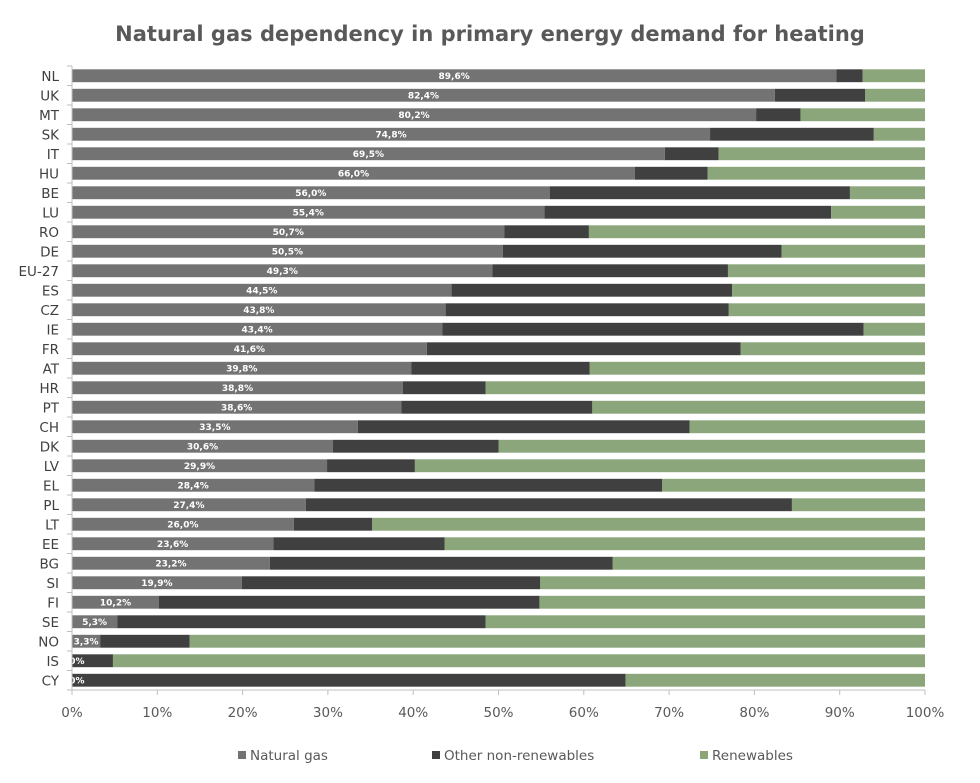 The width and height of the screenshot is (980, 783). What do you see at coordinates (53, 603) in the screenshot?
I see `y-tick-label: FI` at bounding box center [53, 603].